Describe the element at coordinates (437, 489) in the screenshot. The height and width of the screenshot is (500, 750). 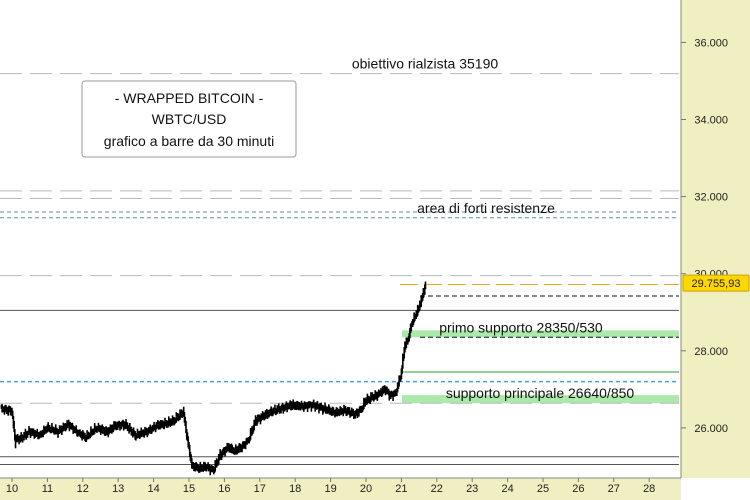
I see `x-tick-label-22: 22` at that location.